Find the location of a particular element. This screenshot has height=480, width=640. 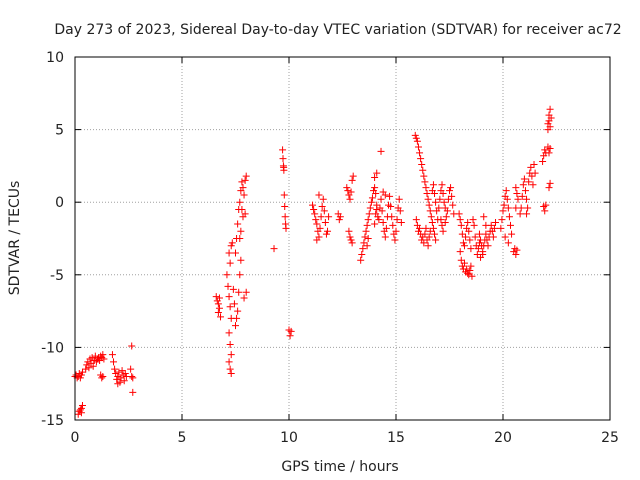

x-tick-label: 0 is located at coordinates (75, 438).